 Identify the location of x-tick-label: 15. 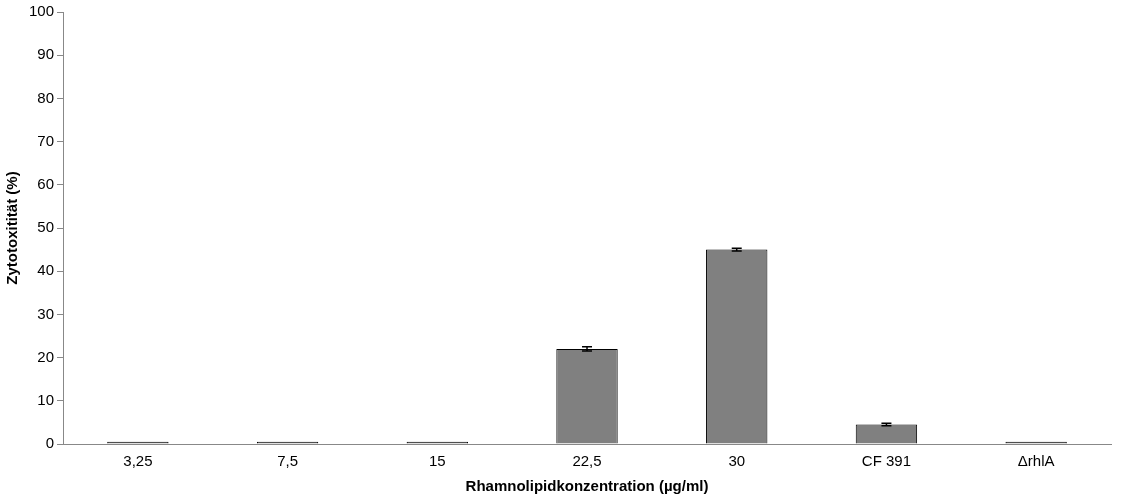
(437, 461).